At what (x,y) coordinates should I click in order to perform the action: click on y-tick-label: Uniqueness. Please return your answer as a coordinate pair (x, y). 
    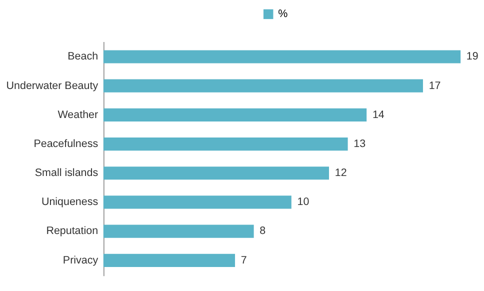
    Looking at the image, I should click on (69, 202).